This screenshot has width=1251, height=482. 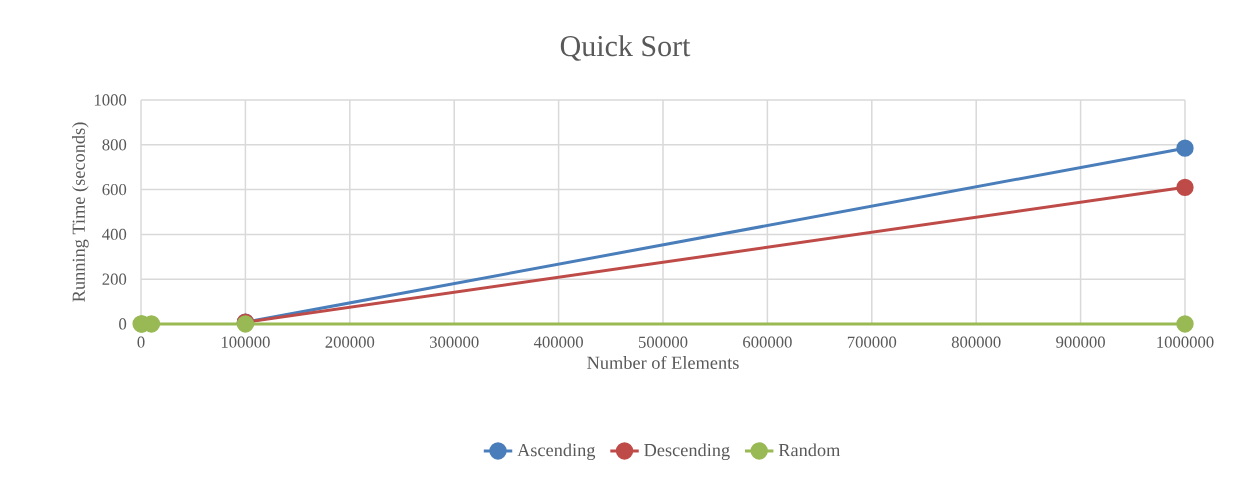 I want to click on x-tick-label: 400000, so click(x=558, y=342).